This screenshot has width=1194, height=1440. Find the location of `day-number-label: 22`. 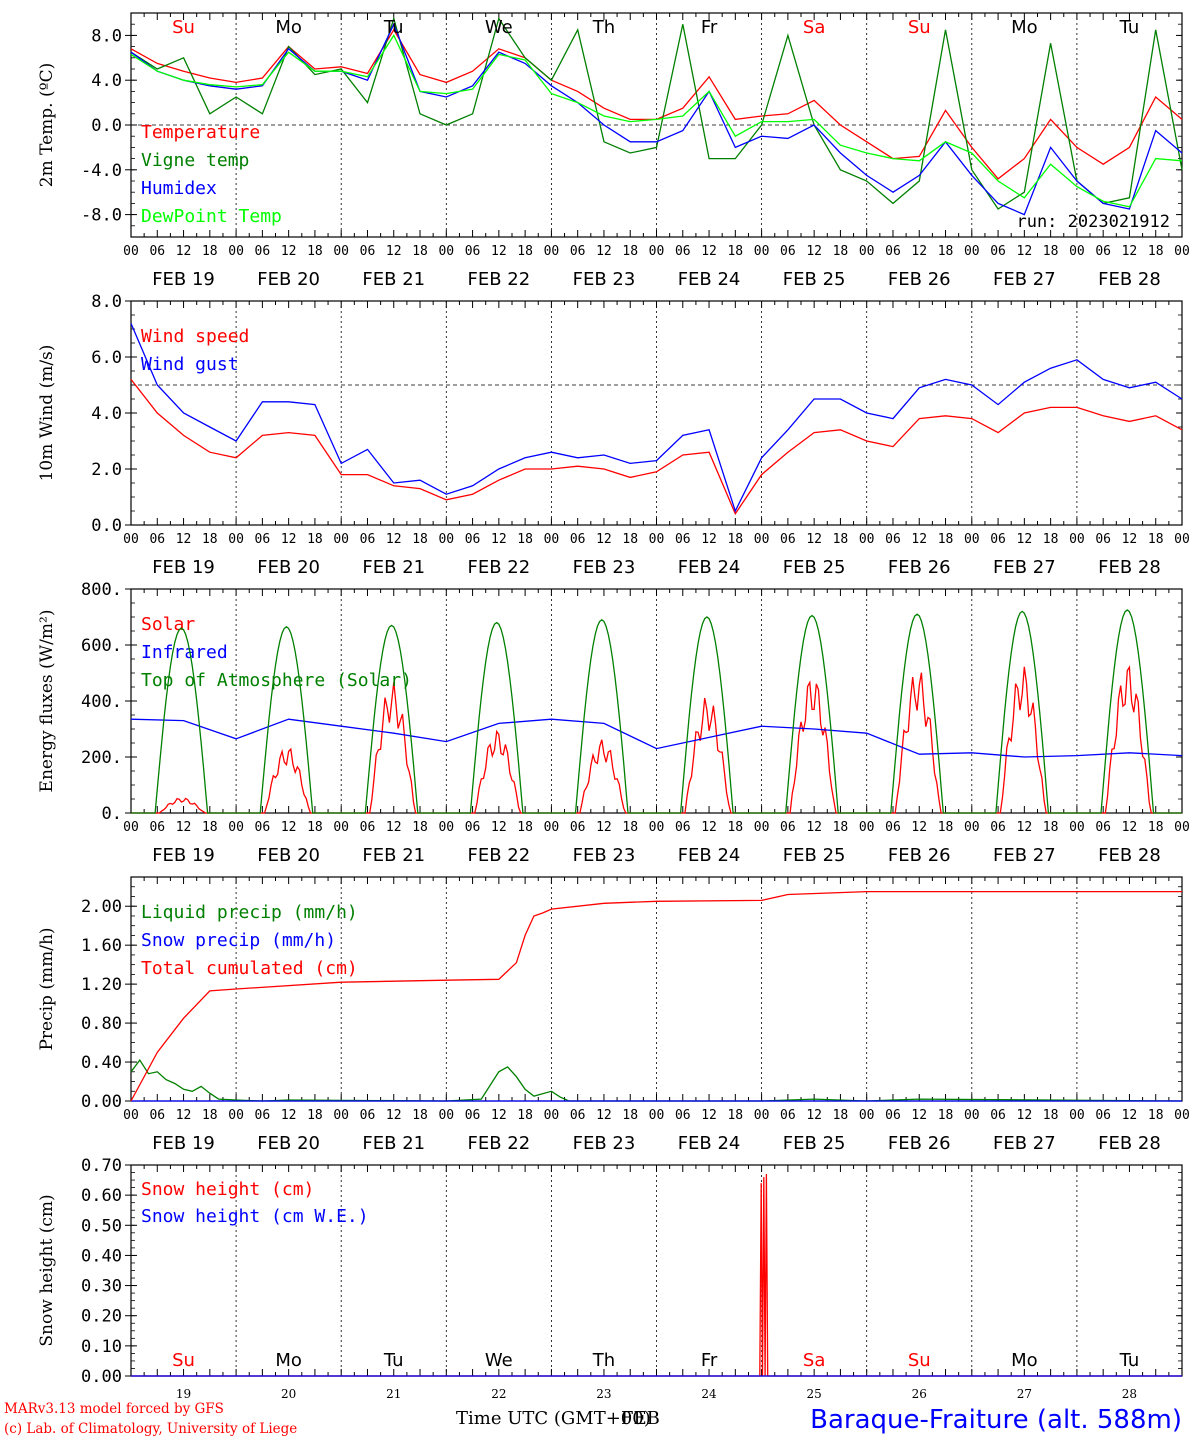

day-number-label: 22 is located at coordinates (498, 1394).